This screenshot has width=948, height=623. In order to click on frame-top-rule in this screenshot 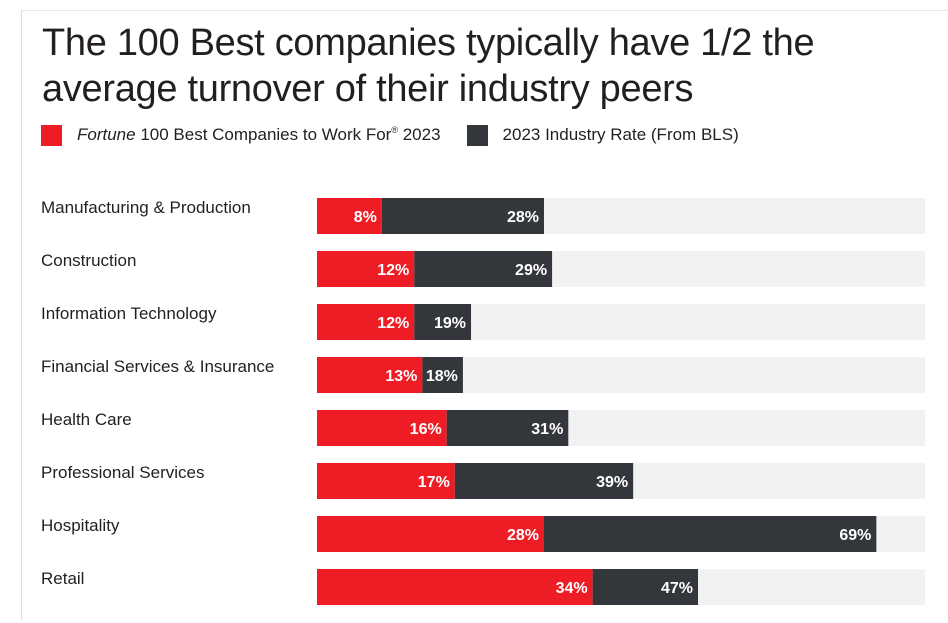, I will do `click(484, 10)`.